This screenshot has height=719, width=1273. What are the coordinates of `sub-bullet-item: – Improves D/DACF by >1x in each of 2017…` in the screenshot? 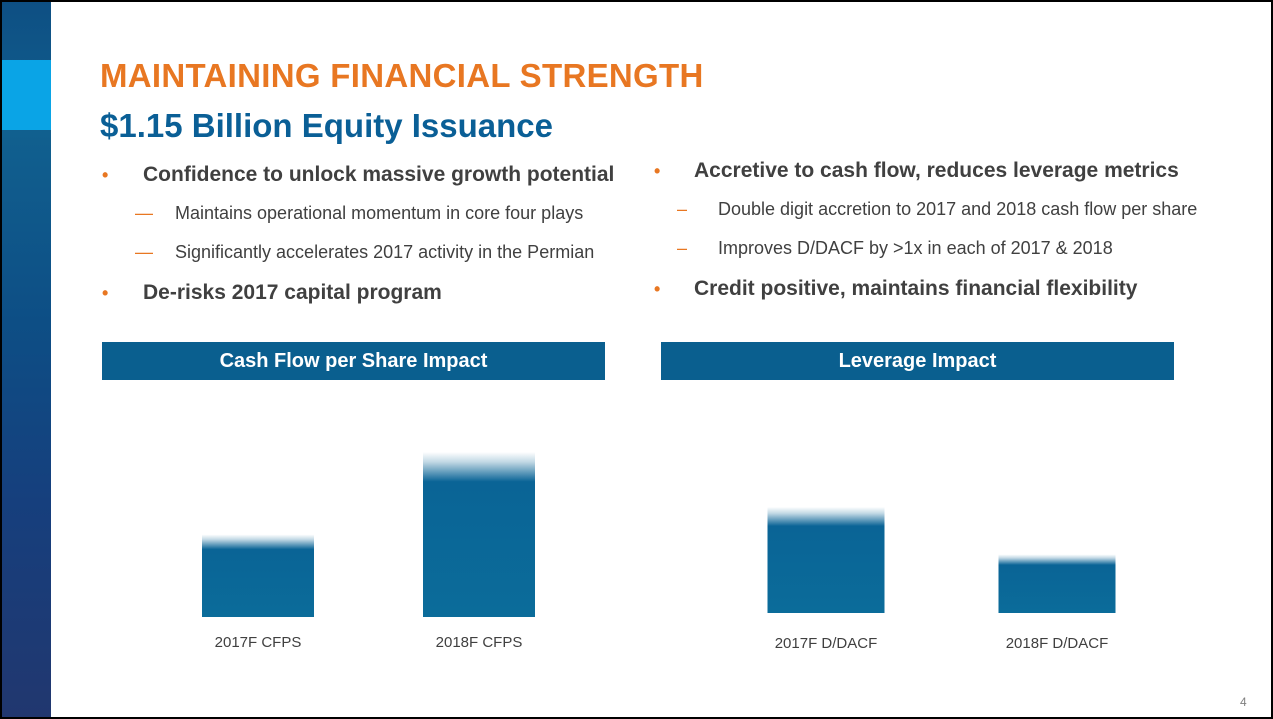 It's located at (934, 254).